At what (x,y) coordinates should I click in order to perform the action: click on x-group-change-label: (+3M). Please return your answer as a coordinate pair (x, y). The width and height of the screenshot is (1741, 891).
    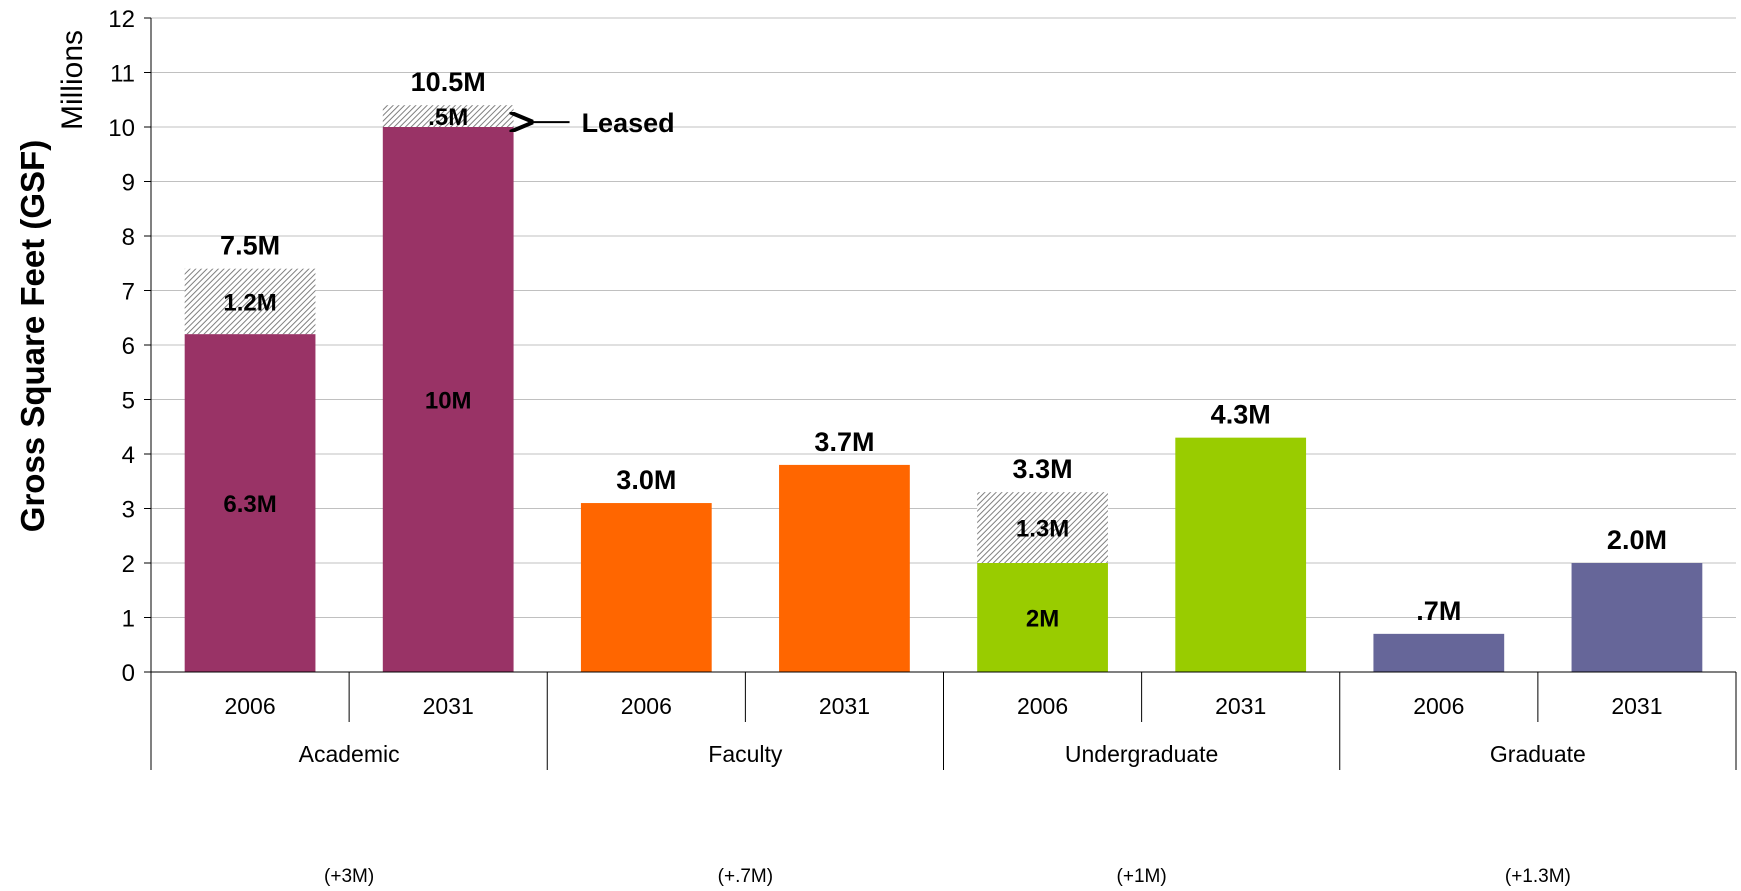
    Looking at the image, I should click on (349, 876).